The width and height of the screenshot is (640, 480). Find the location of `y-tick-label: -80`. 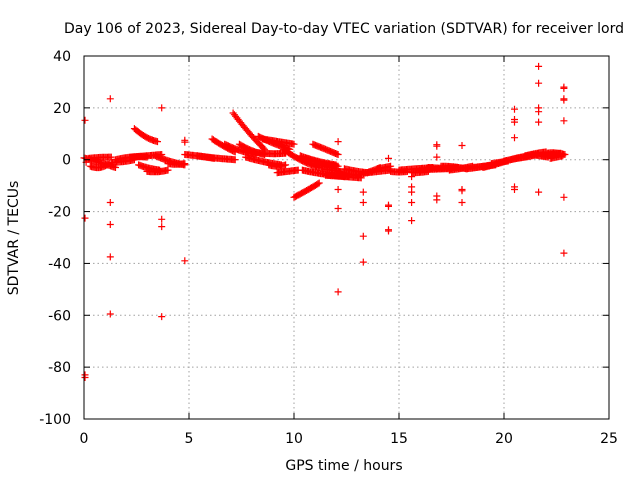

y-tick-label: -80 is located at coordinates (59, 368).